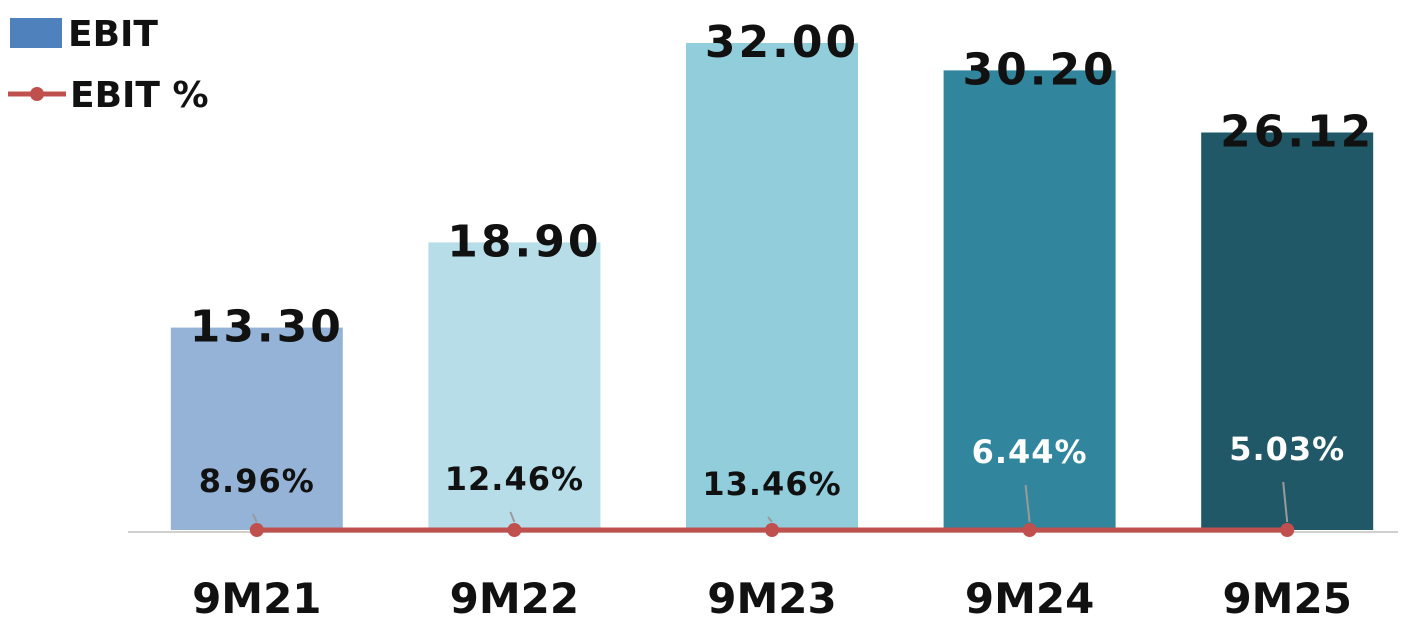 This screenshot has height=621, width=1410. I want to click on bar-value-label-9m21: 13.30, so click(267, 327).